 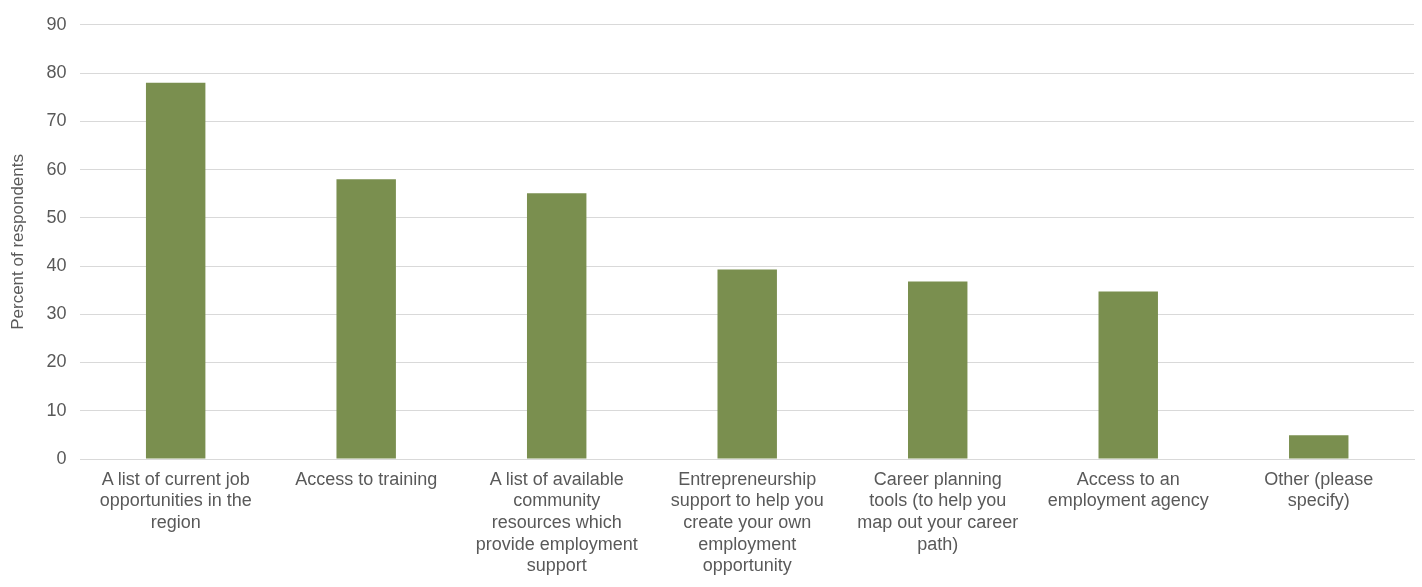 What do you see at coordinates (61, 457) in the screenshot?
I see `y-tick-label: 0` at bounding box center [61, 457].